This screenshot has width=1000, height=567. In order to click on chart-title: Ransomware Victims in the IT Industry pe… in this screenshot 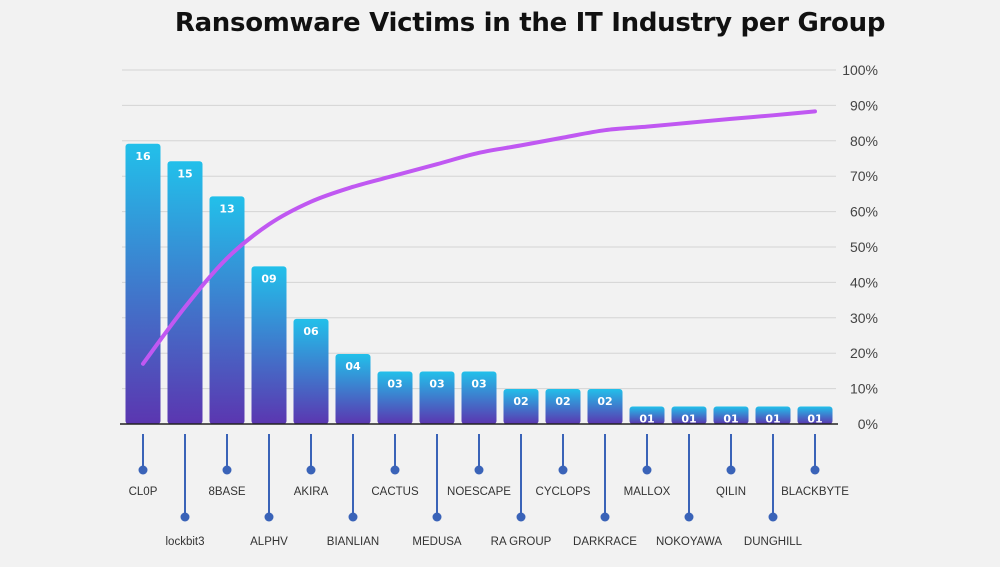, I will do `click(530, 23)`.